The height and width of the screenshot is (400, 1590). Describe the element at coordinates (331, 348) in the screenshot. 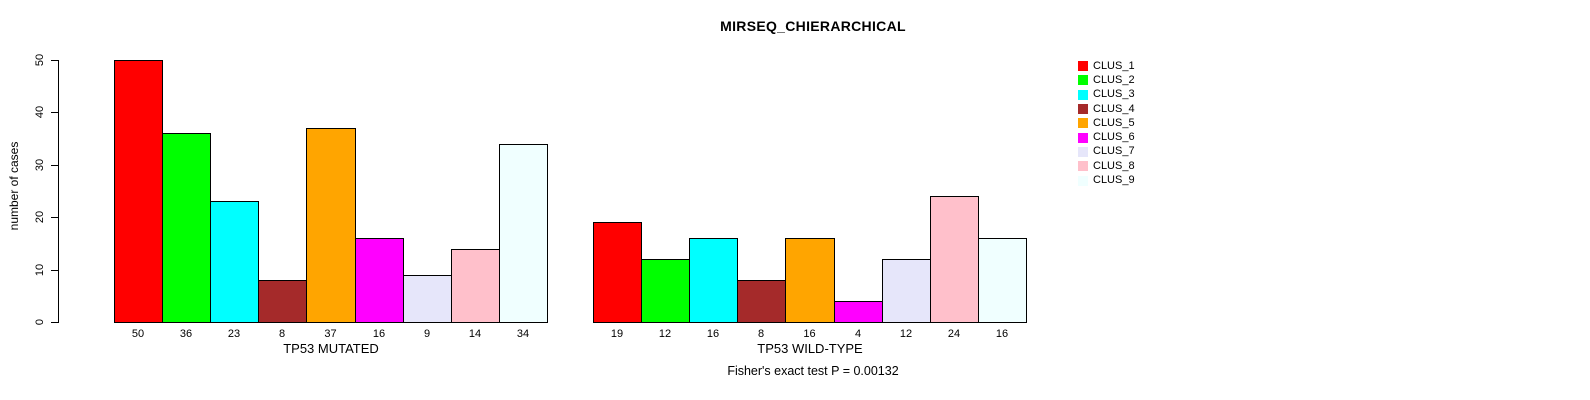

I see `group-label-tp53-mutated: TP53 MUTATED` at that location.